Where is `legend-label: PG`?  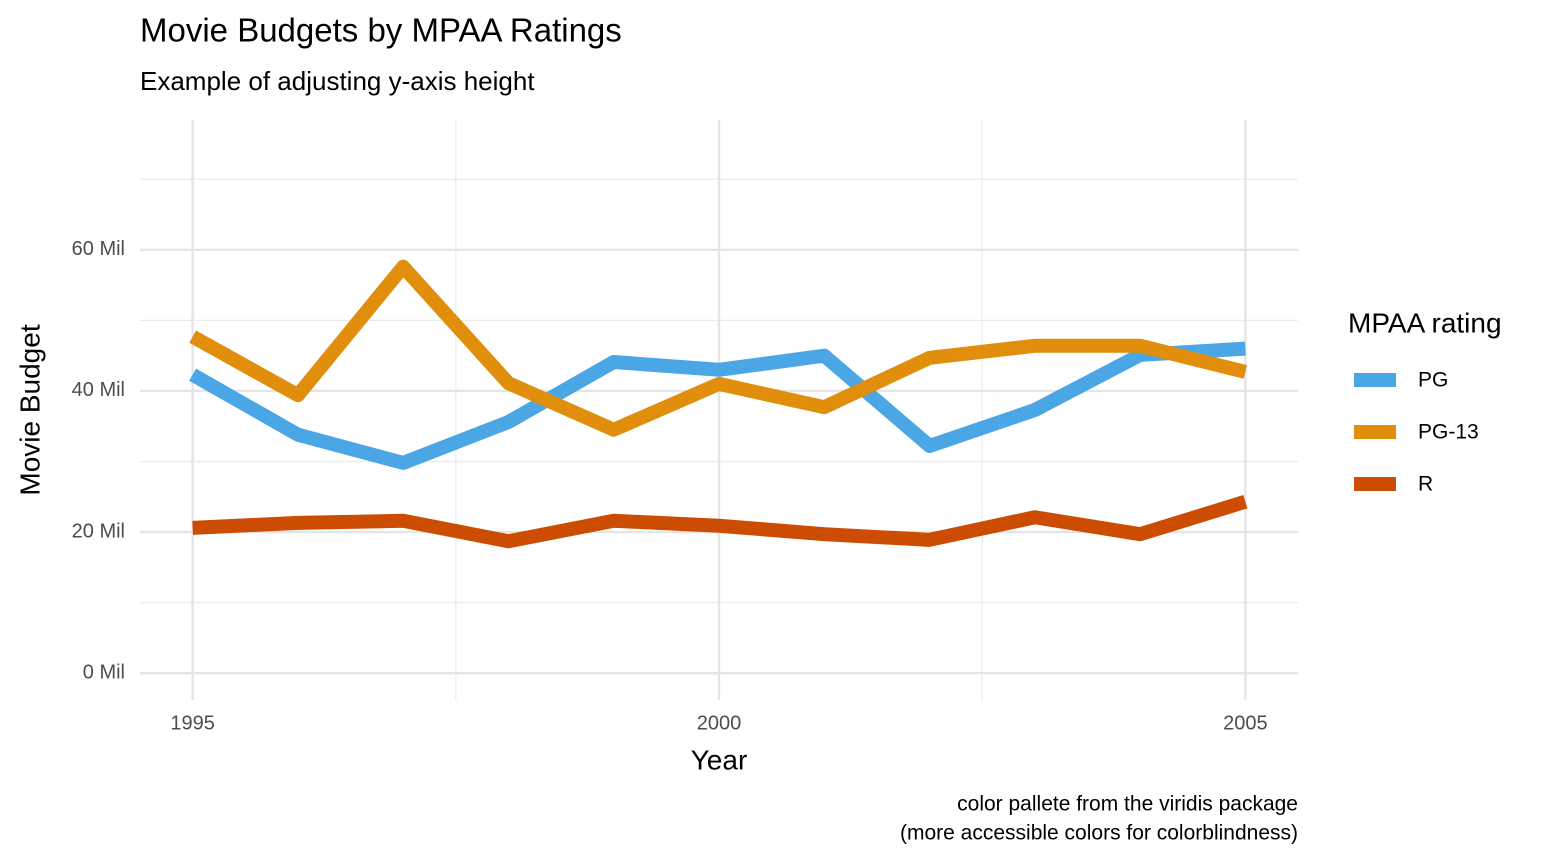
legend-label: PG is located at coordinates (1433, 380).